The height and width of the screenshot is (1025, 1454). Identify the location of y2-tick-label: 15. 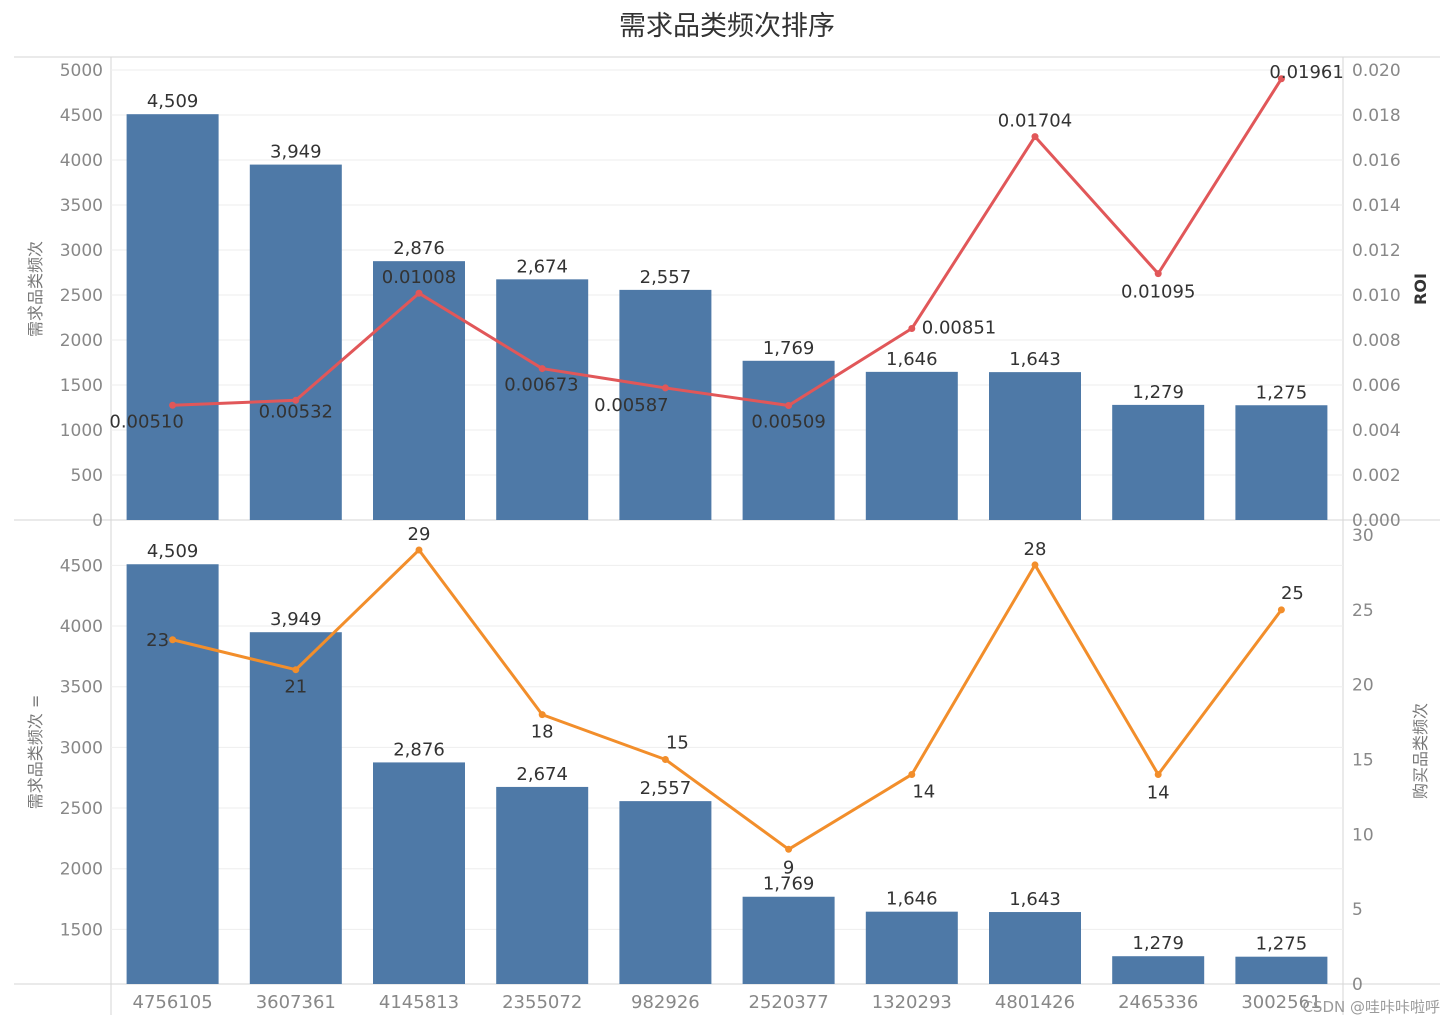
(1363, 761).